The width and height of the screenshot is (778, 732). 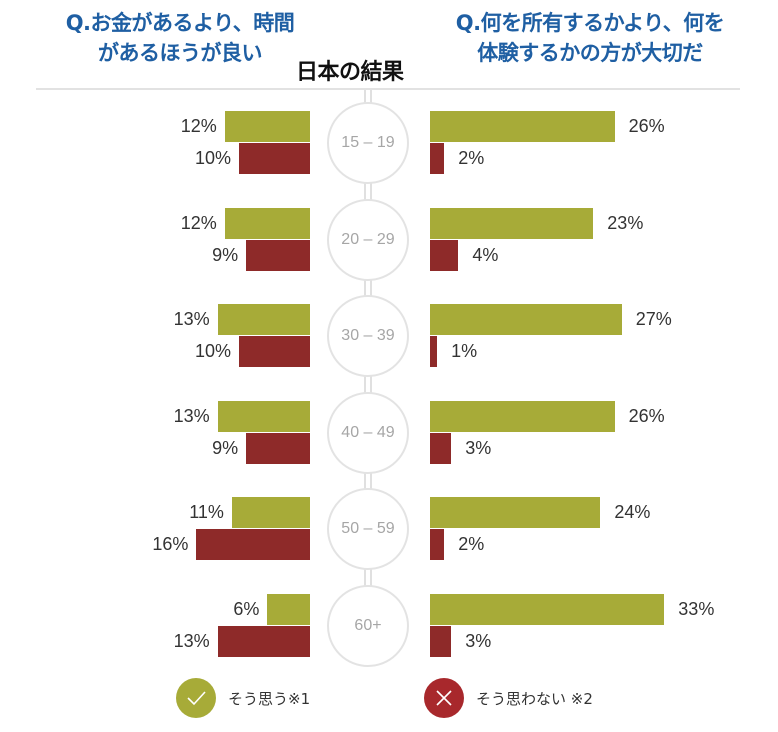 What do you see at coordinates (590, 53) in the screenshot?
I see `question-right-line2: 体験するかの方が大切だ` at bounding box center [590, 53].